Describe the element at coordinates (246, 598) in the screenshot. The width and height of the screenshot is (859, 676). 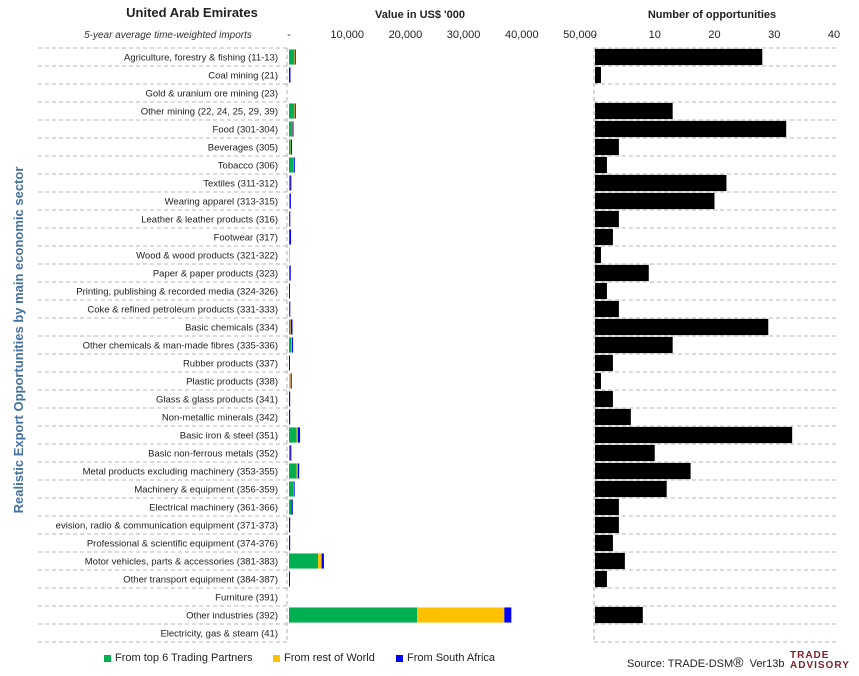
I see `category-label: Furniture (391)` at that location.